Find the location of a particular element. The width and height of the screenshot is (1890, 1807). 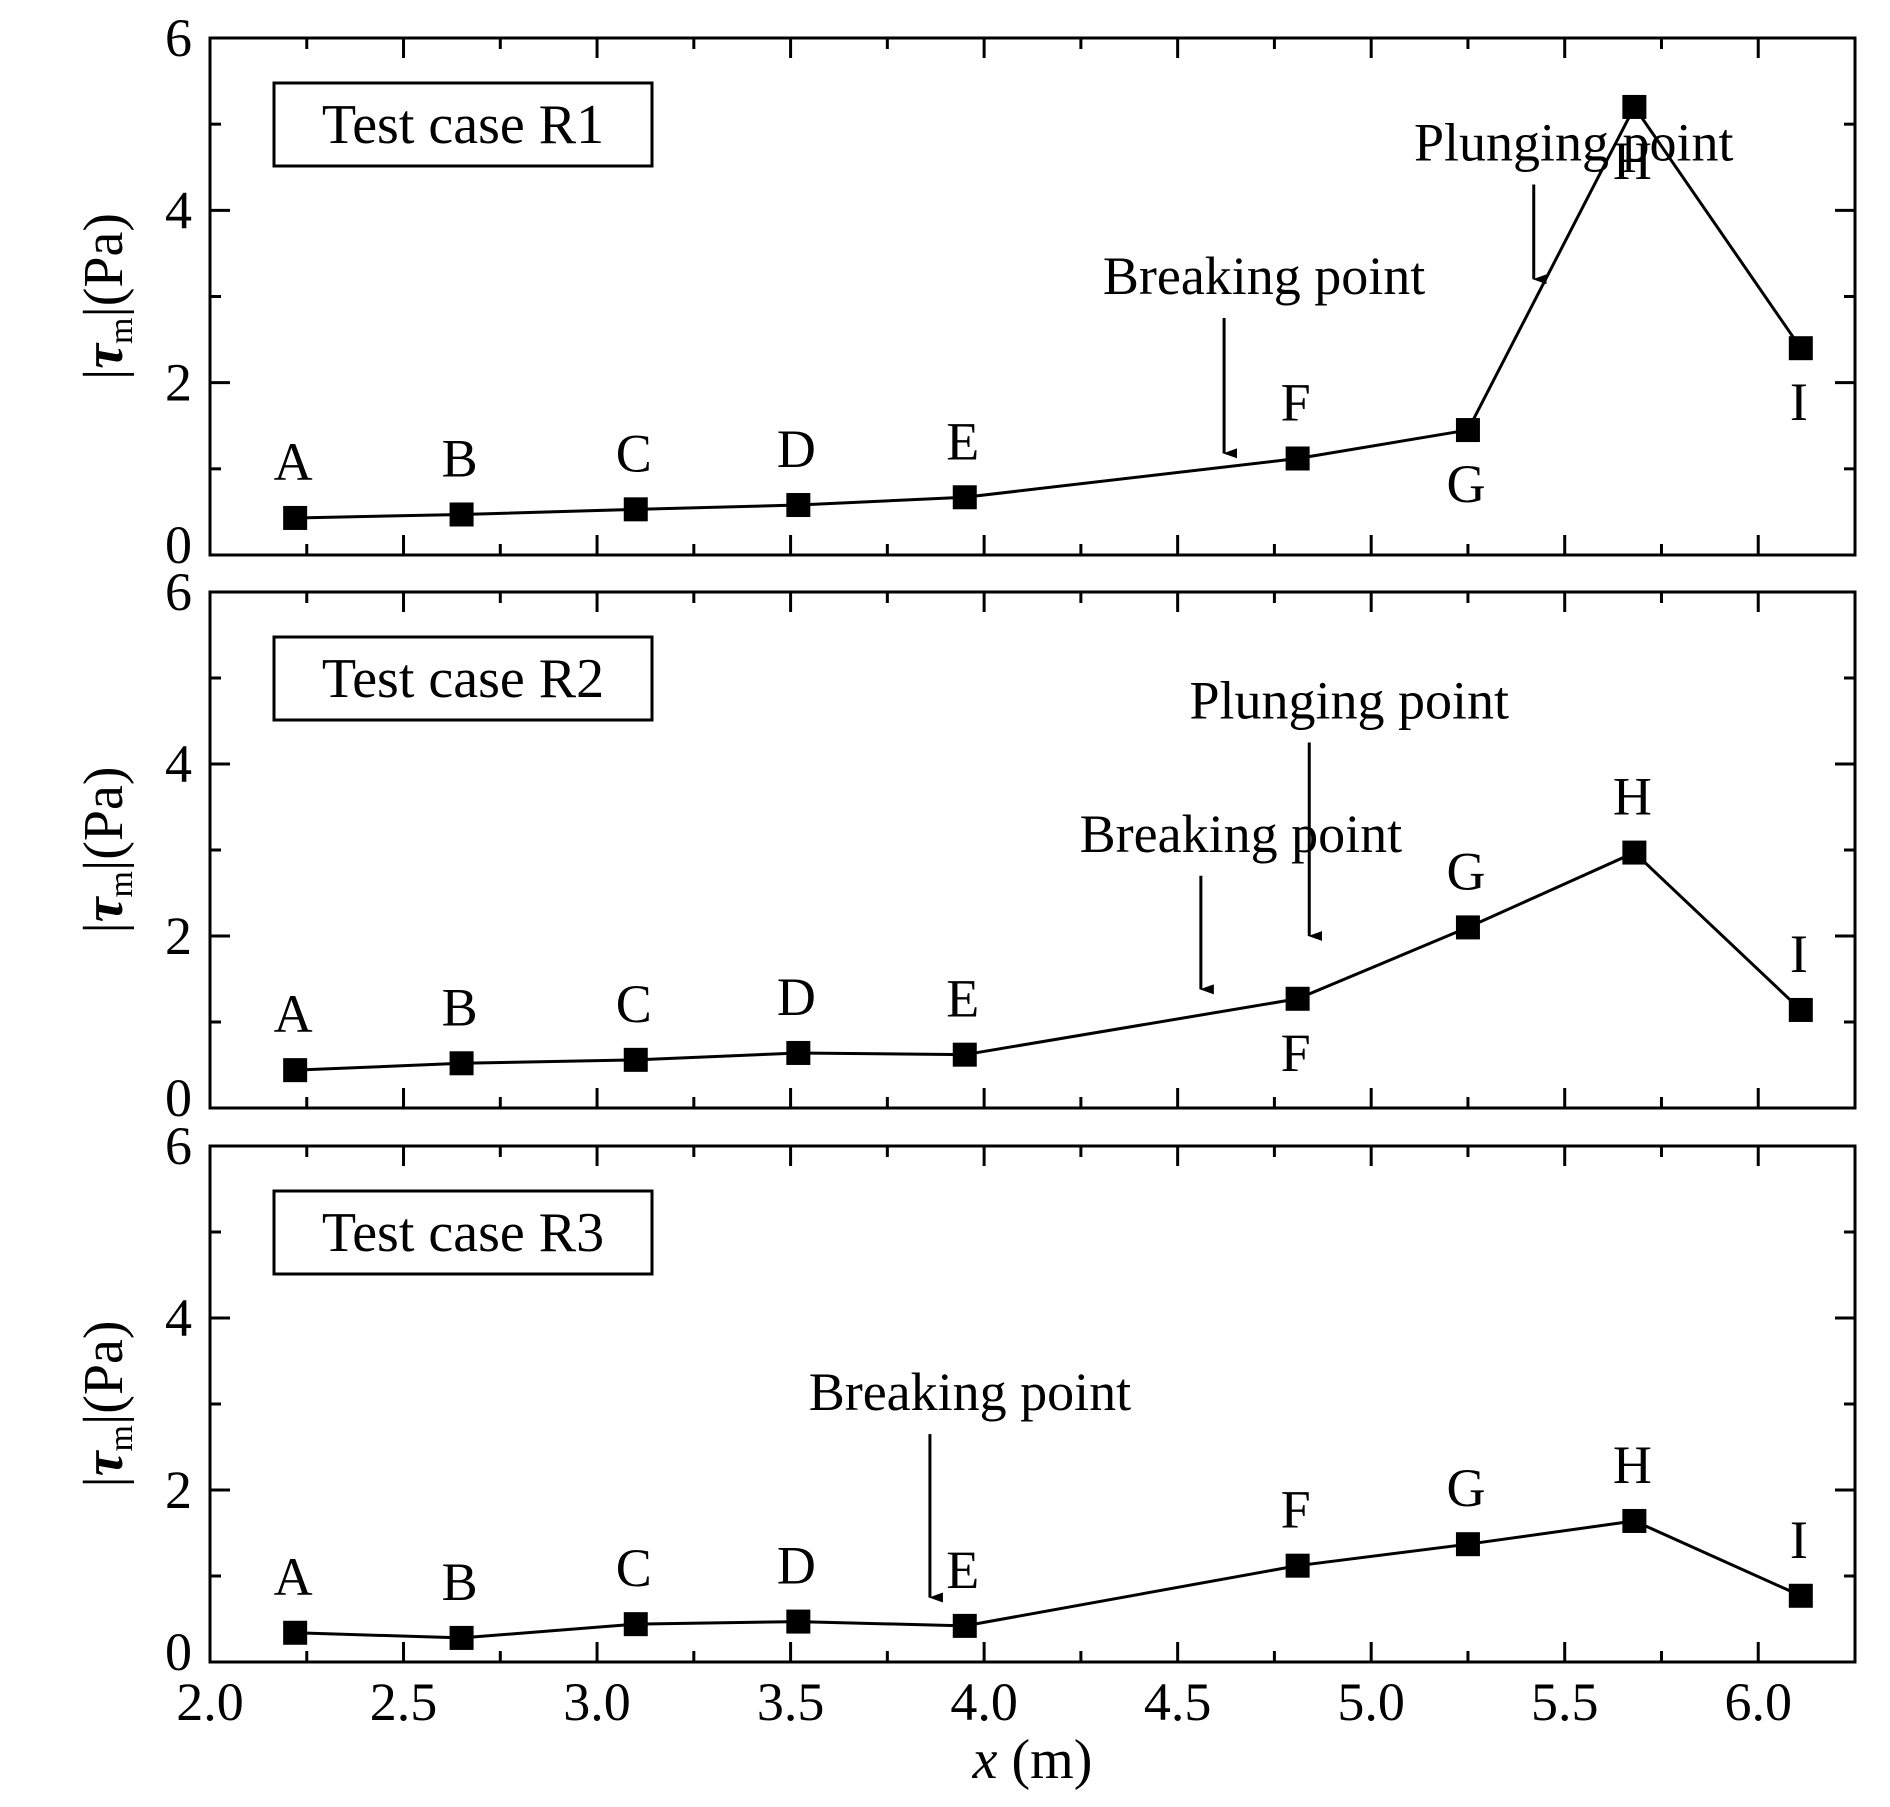

x-tick-label: 5.5 is located at coordinates (1565, 1702).